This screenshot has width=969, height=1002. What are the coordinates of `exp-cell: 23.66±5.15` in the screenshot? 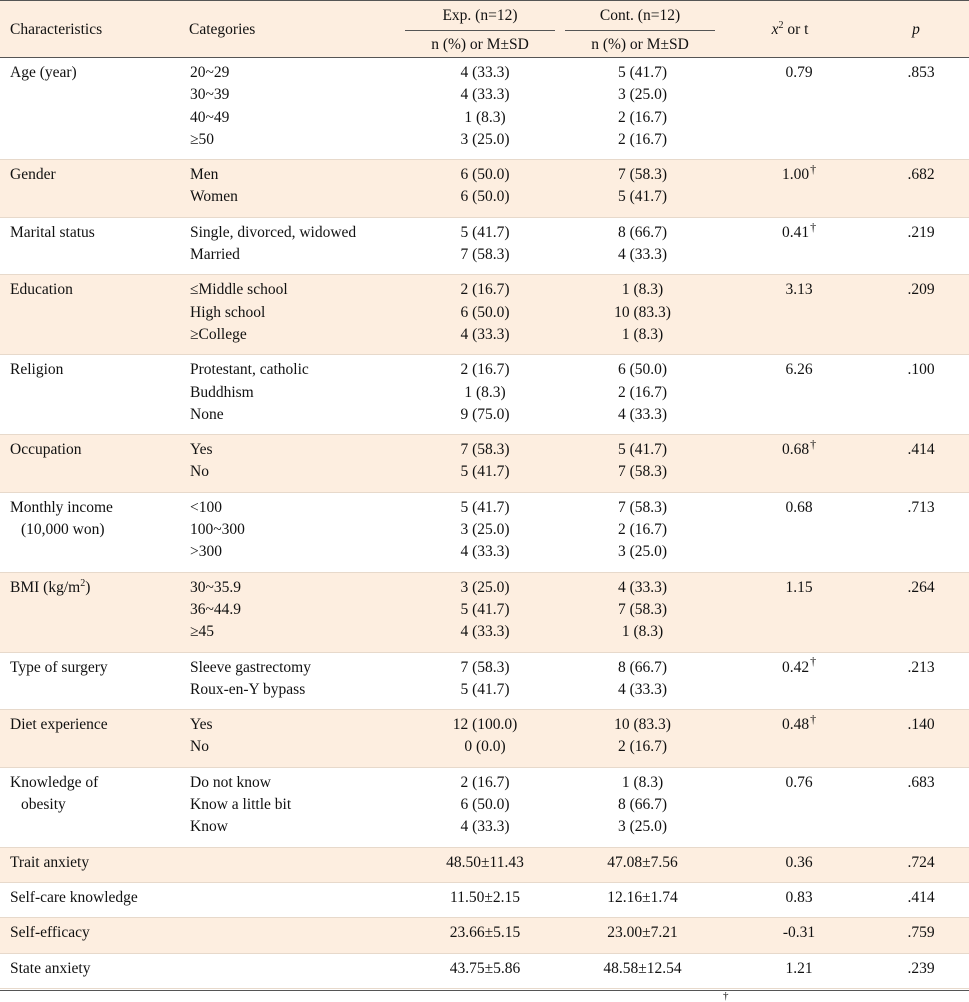 It's located at (485, 935).